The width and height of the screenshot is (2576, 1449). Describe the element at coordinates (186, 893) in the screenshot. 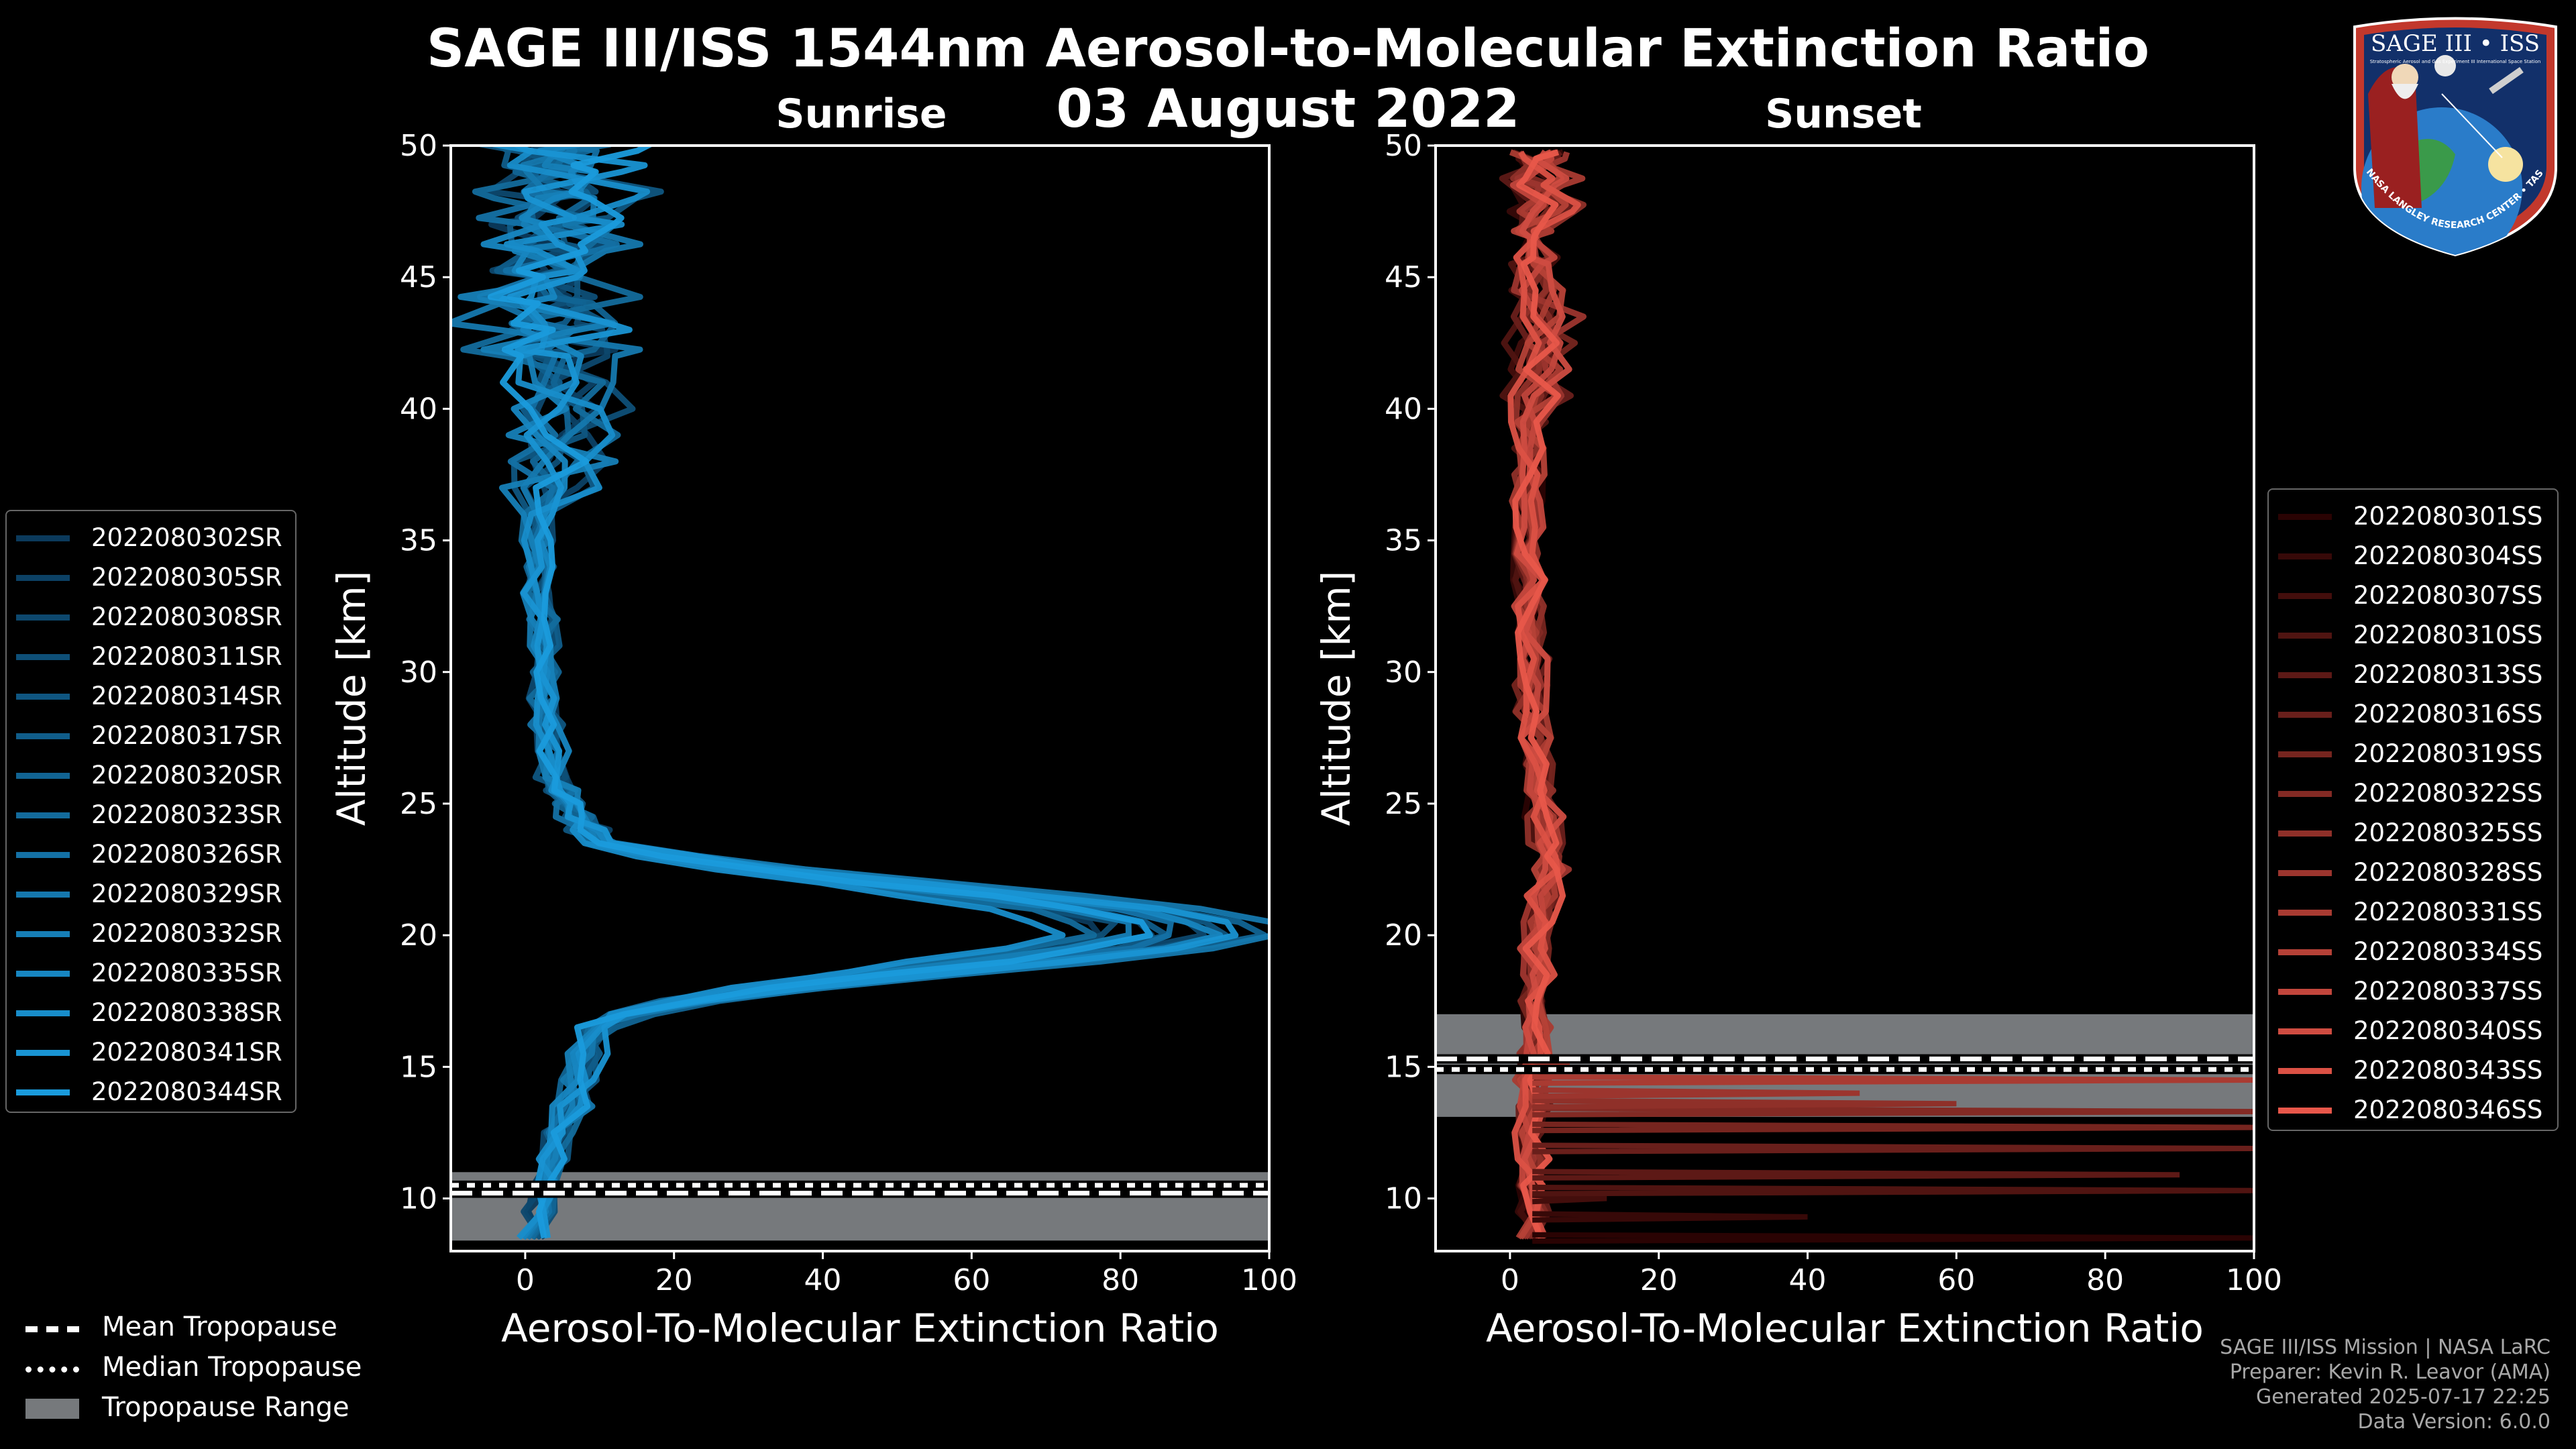

I see `sunrise-legend-label: 2022080329SR` at that location.